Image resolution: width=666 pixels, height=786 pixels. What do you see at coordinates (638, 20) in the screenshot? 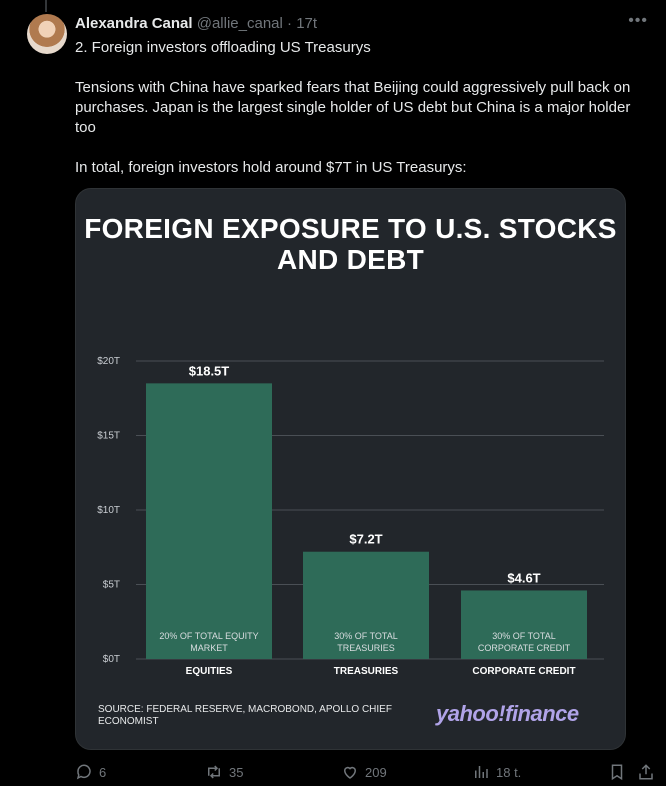
I see `ellipsis-icon: •••` at bounding box center [638, 20].